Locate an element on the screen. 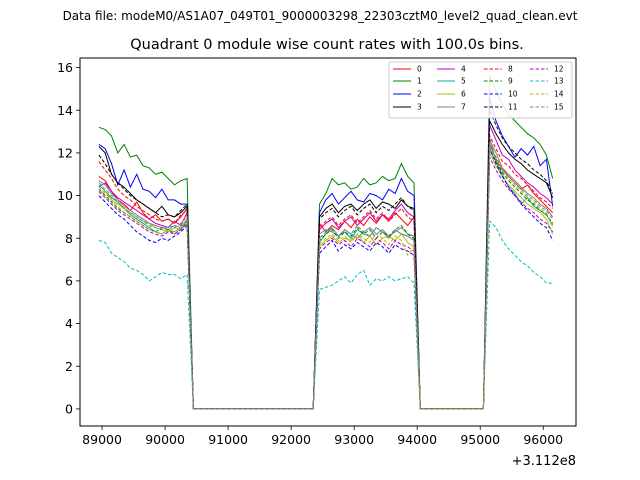  legend-label-10: 10 is located at coordinates (513, 94).